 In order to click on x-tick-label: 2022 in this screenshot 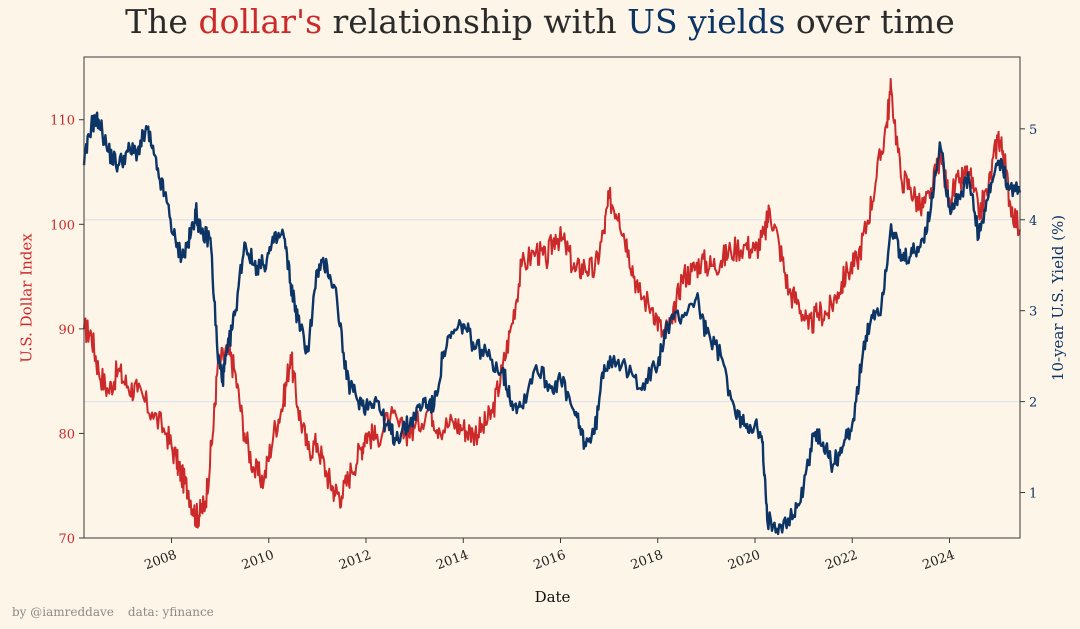, I will do `click(841, 560)`.